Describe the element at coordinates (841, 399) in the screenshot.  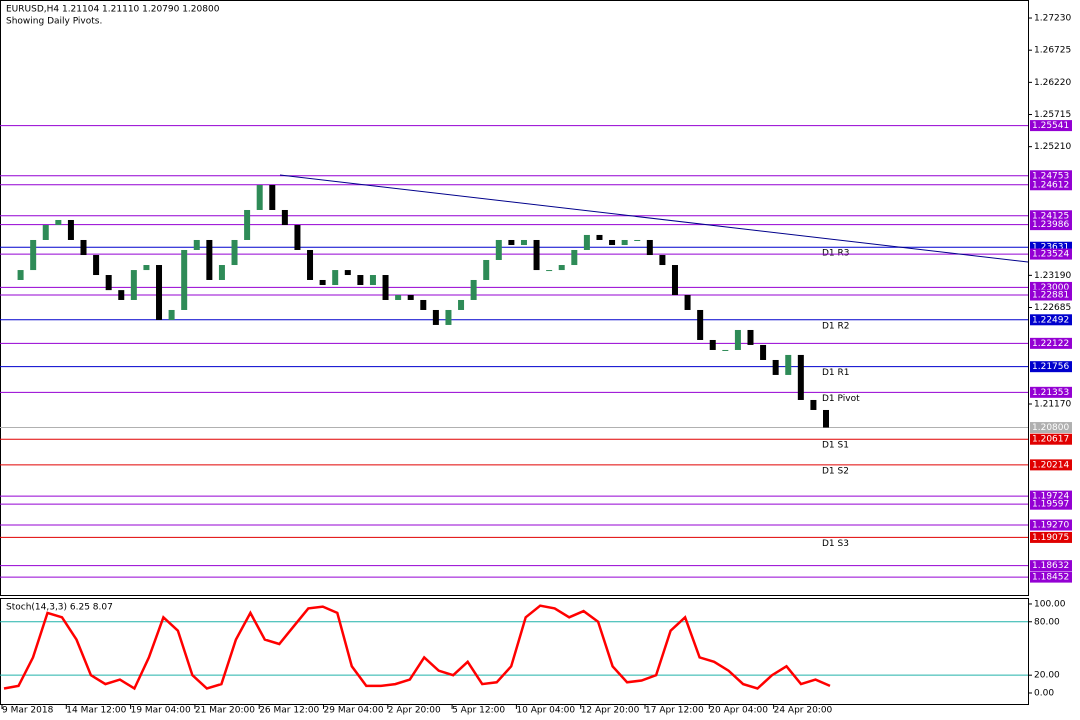
I see `level-name: D1 Pivot` at that location.